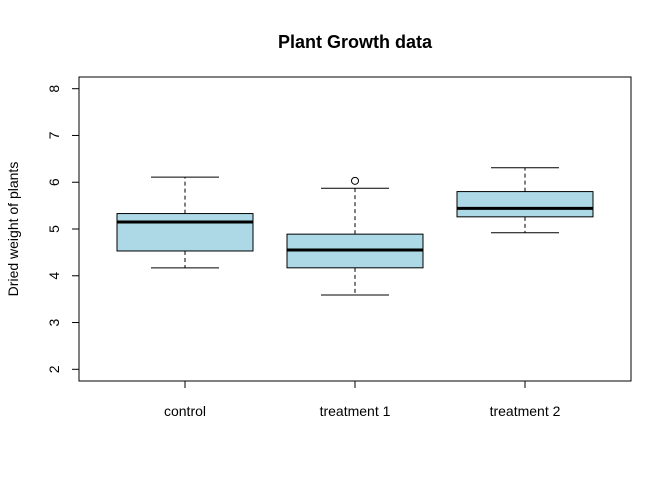 The width and height of the screenshot is (672, 480). Describe the element at coordinates (54, 229) in the screenshot. I see `y-tick-label: 5` at that location.